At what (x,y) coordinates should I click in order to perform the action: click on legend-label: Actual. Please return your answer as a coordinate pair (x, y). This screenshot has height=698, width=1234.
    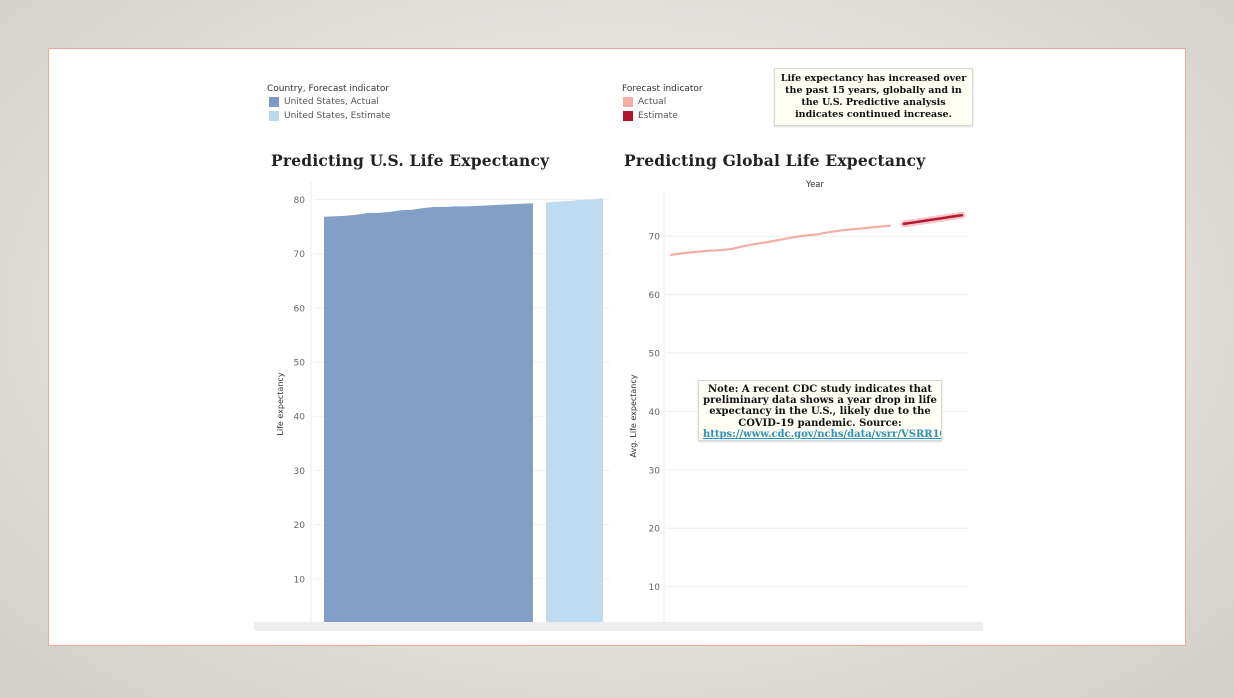
    Looking at the image, I should click on (652, 102).